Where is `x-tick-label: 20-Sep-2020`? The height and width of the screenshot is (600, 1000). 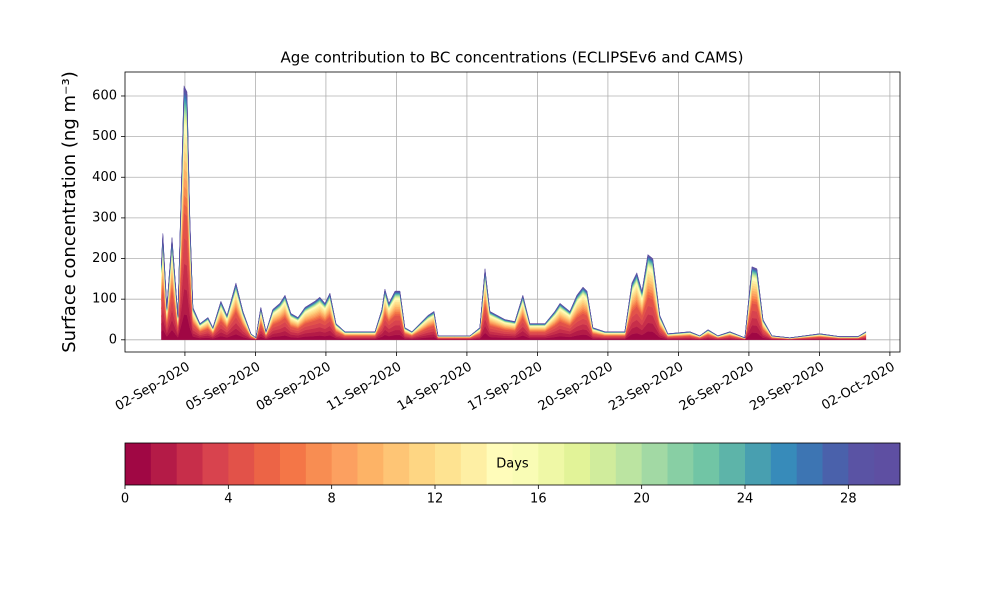 x-tick-label: 20-Sep-2020 is located at coordinates (576, 387).